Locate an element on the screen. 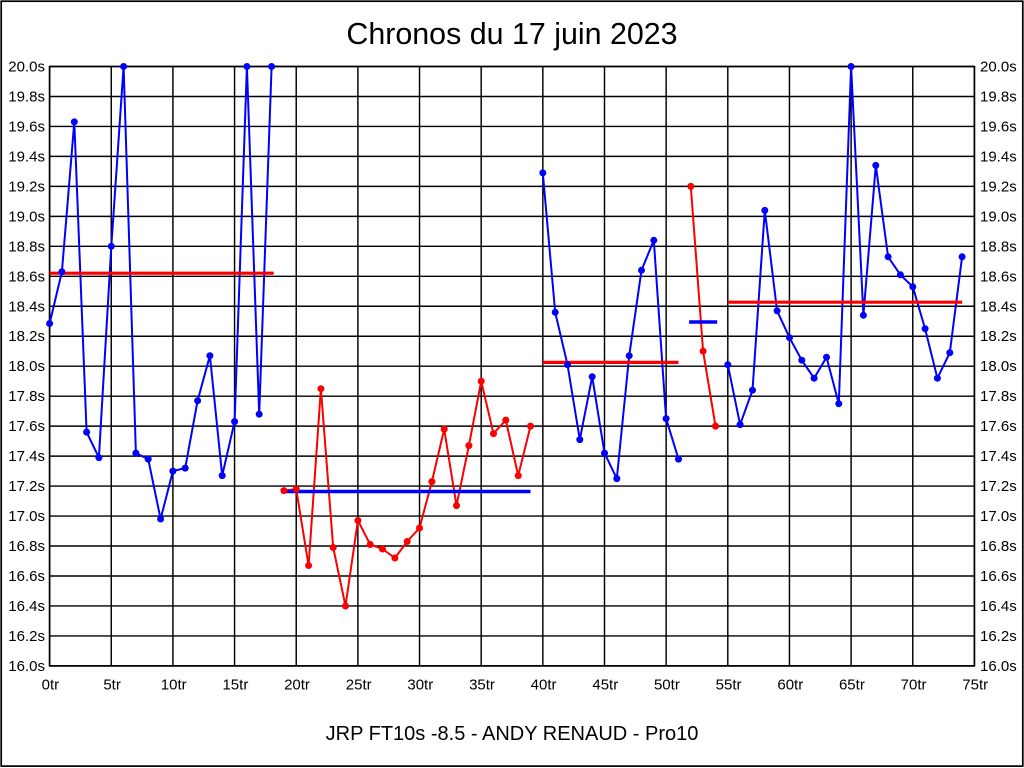  svg-text: 20tr is located at coordinates (297, 684).